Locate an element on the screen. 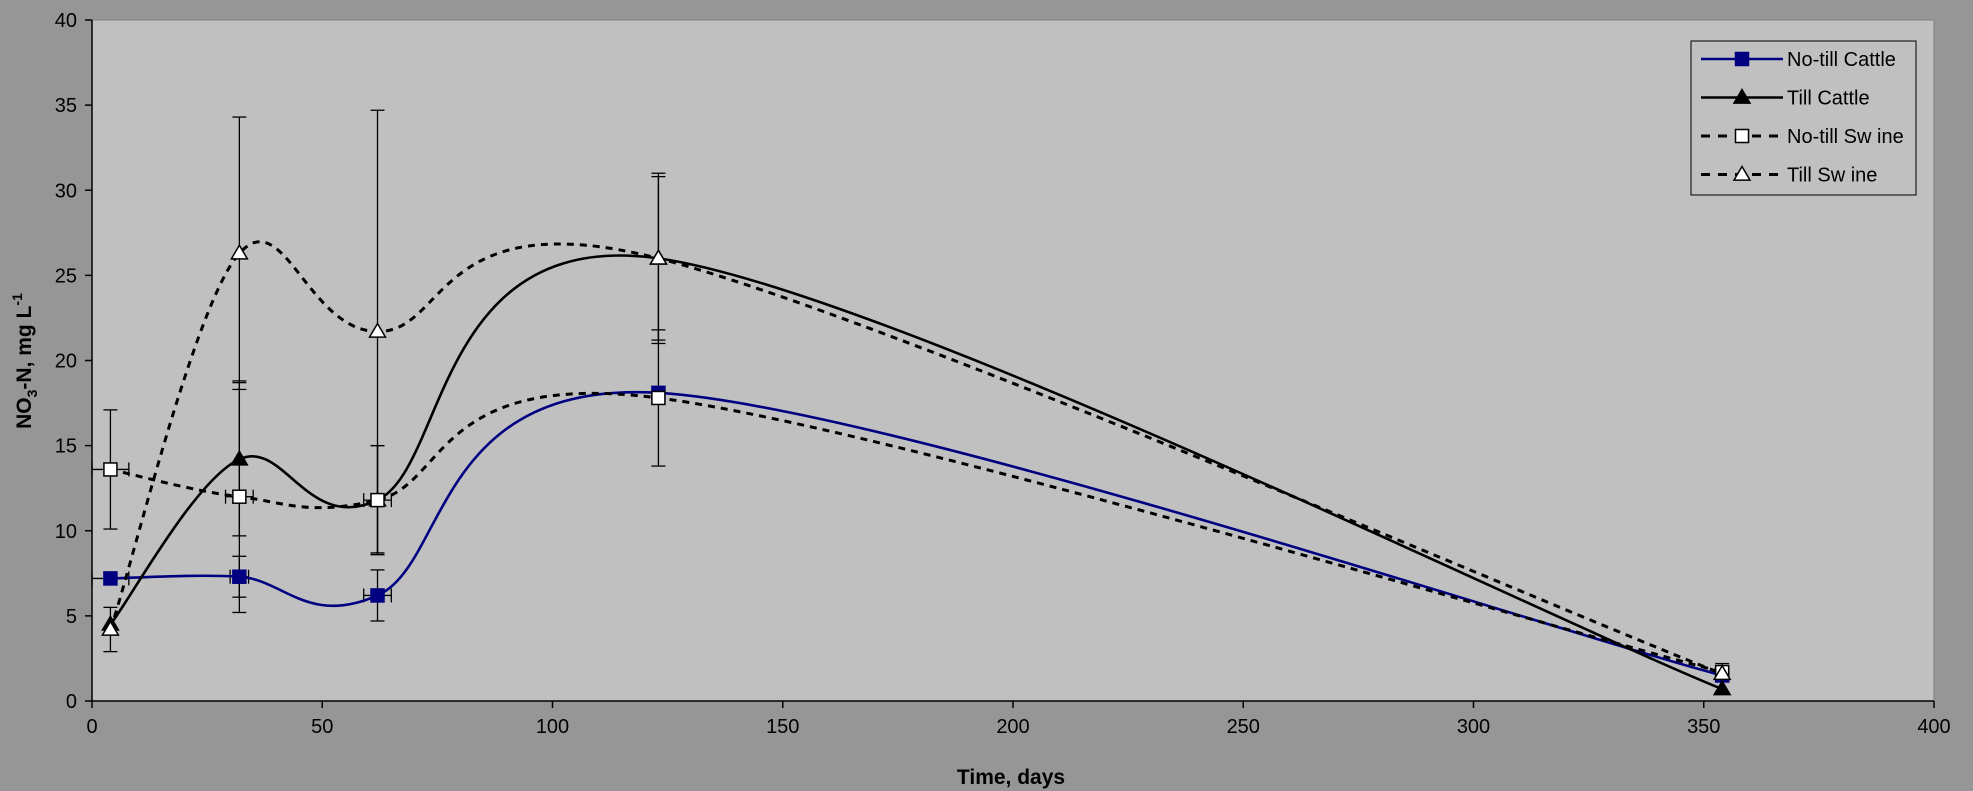 The height and width of the screenshot is (791, 1973). x-tick-label-5: 250 is located at coordinates (1243, 727).